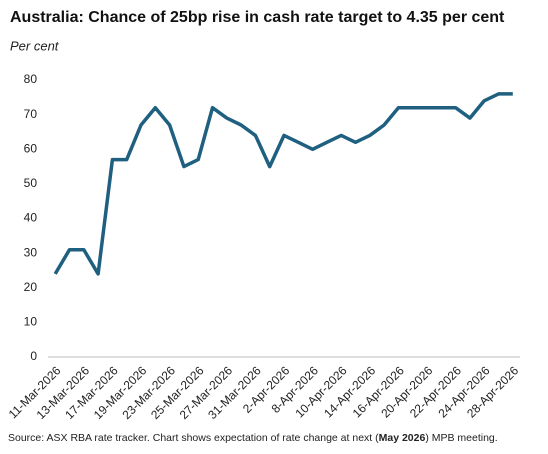 The width and height of the screenshot is (548, 454). What do you see at coordinates (31, 252) in the screenshot?
I see `y-tick-label: 30` at bounding box center [31, 252].